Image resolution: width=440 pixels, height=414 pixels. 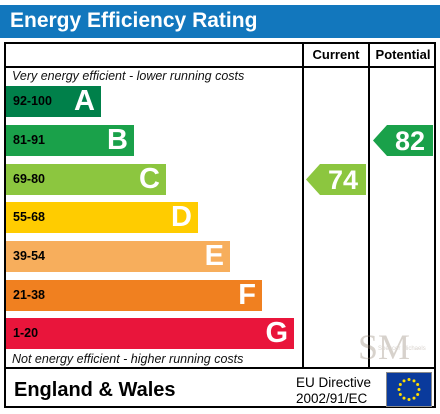 What do you see at coordinates (276, 333) in the screenshot?
I see `band-letter: G` at bounding box center [276, 333].